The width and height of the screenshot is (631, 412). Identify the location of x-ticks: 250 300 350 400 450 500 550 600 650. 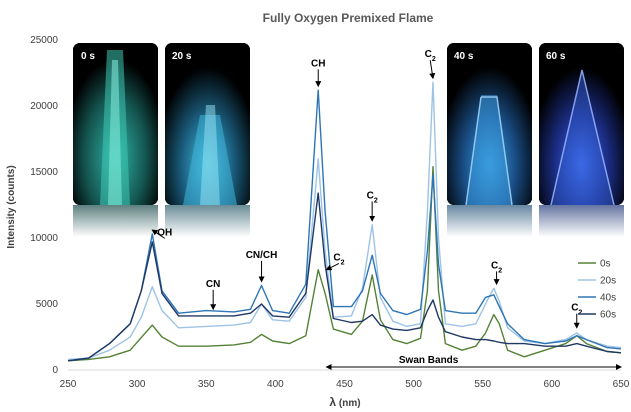
(345, 384).